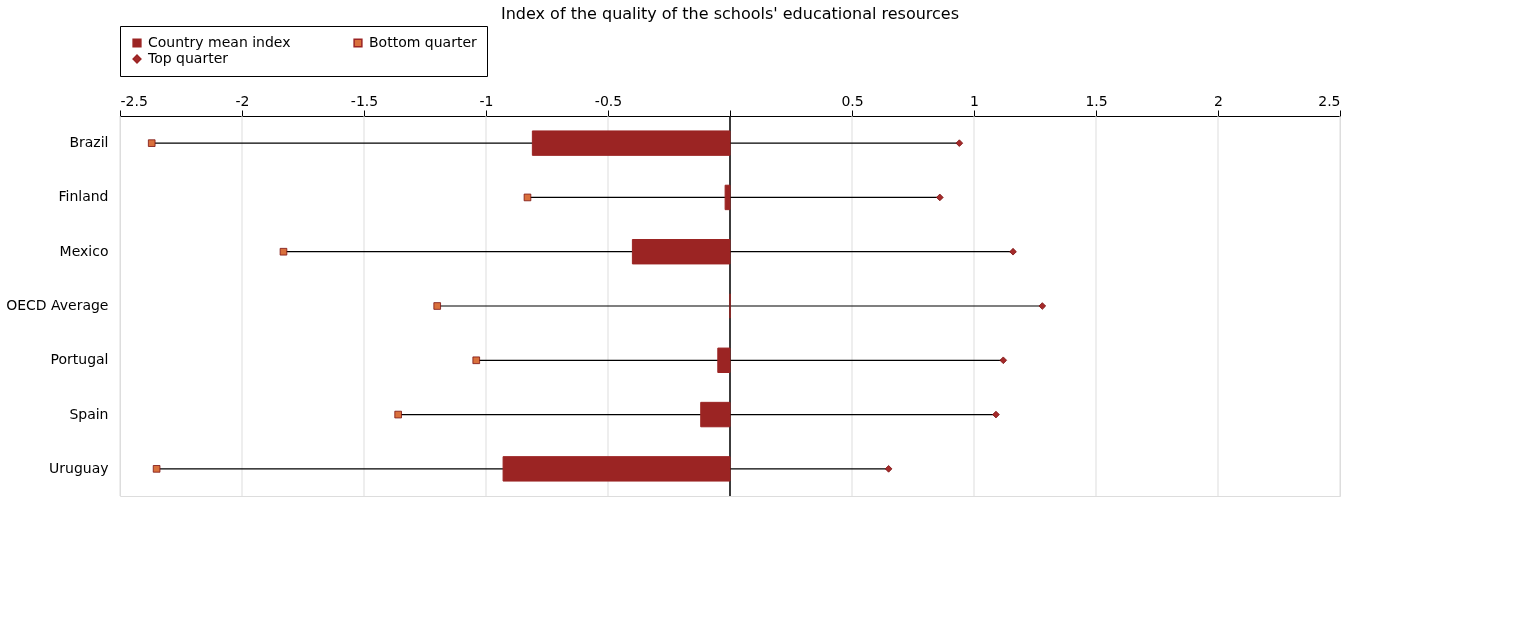 Image resolution: width=1514 pixels, height=628 pixels. Describe the element at coordinates (423, 42) in the screenshot. I see `legend-label: Bottom quarter` at that location.